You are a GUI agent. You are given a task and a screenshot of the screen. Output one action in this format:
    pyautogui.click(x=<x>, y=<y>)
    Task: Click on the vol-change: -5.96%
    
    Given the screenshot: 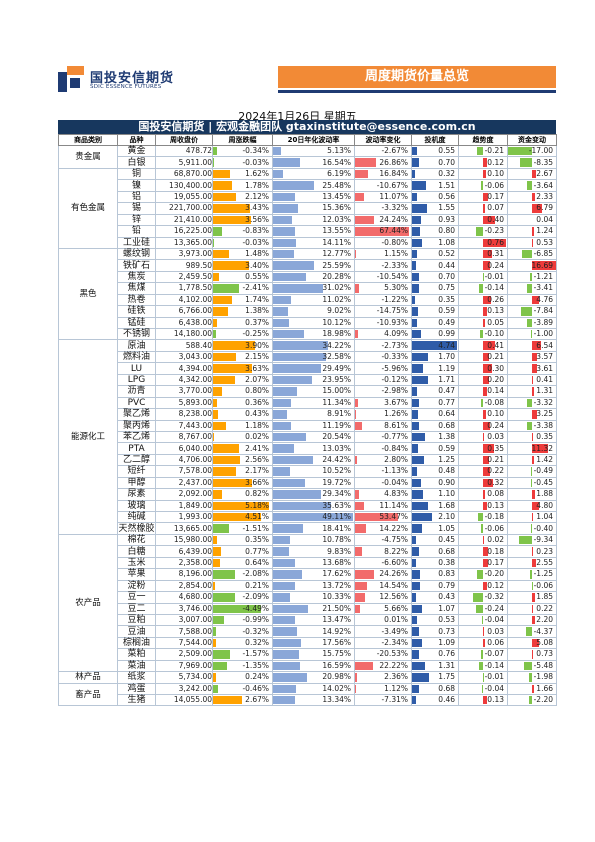 What is the action you would take?
    pyautogui.click(x=383, y=368)
    